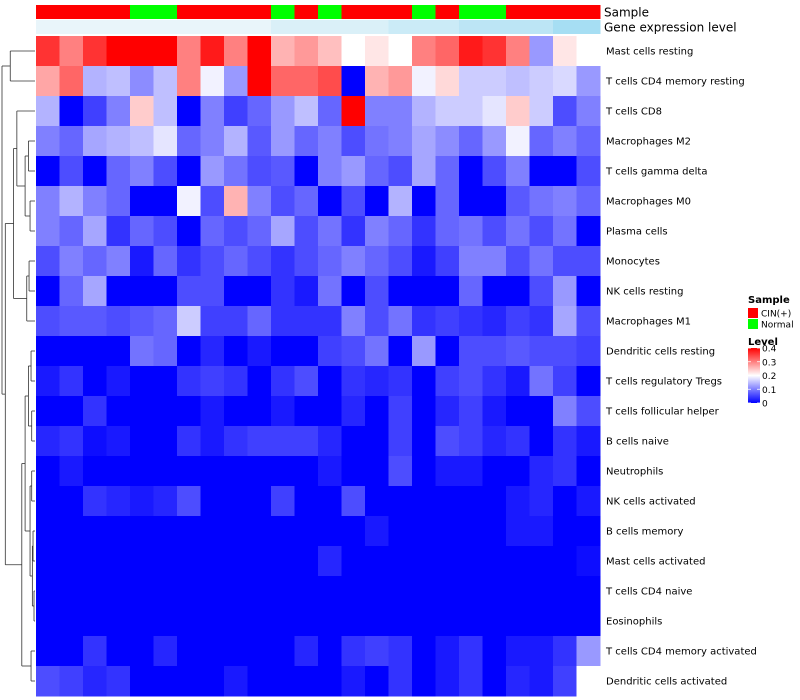 The width and height of the screenshot is (800, 700). I want to click on row-label: T cells follicular helper, so click(662, 412).